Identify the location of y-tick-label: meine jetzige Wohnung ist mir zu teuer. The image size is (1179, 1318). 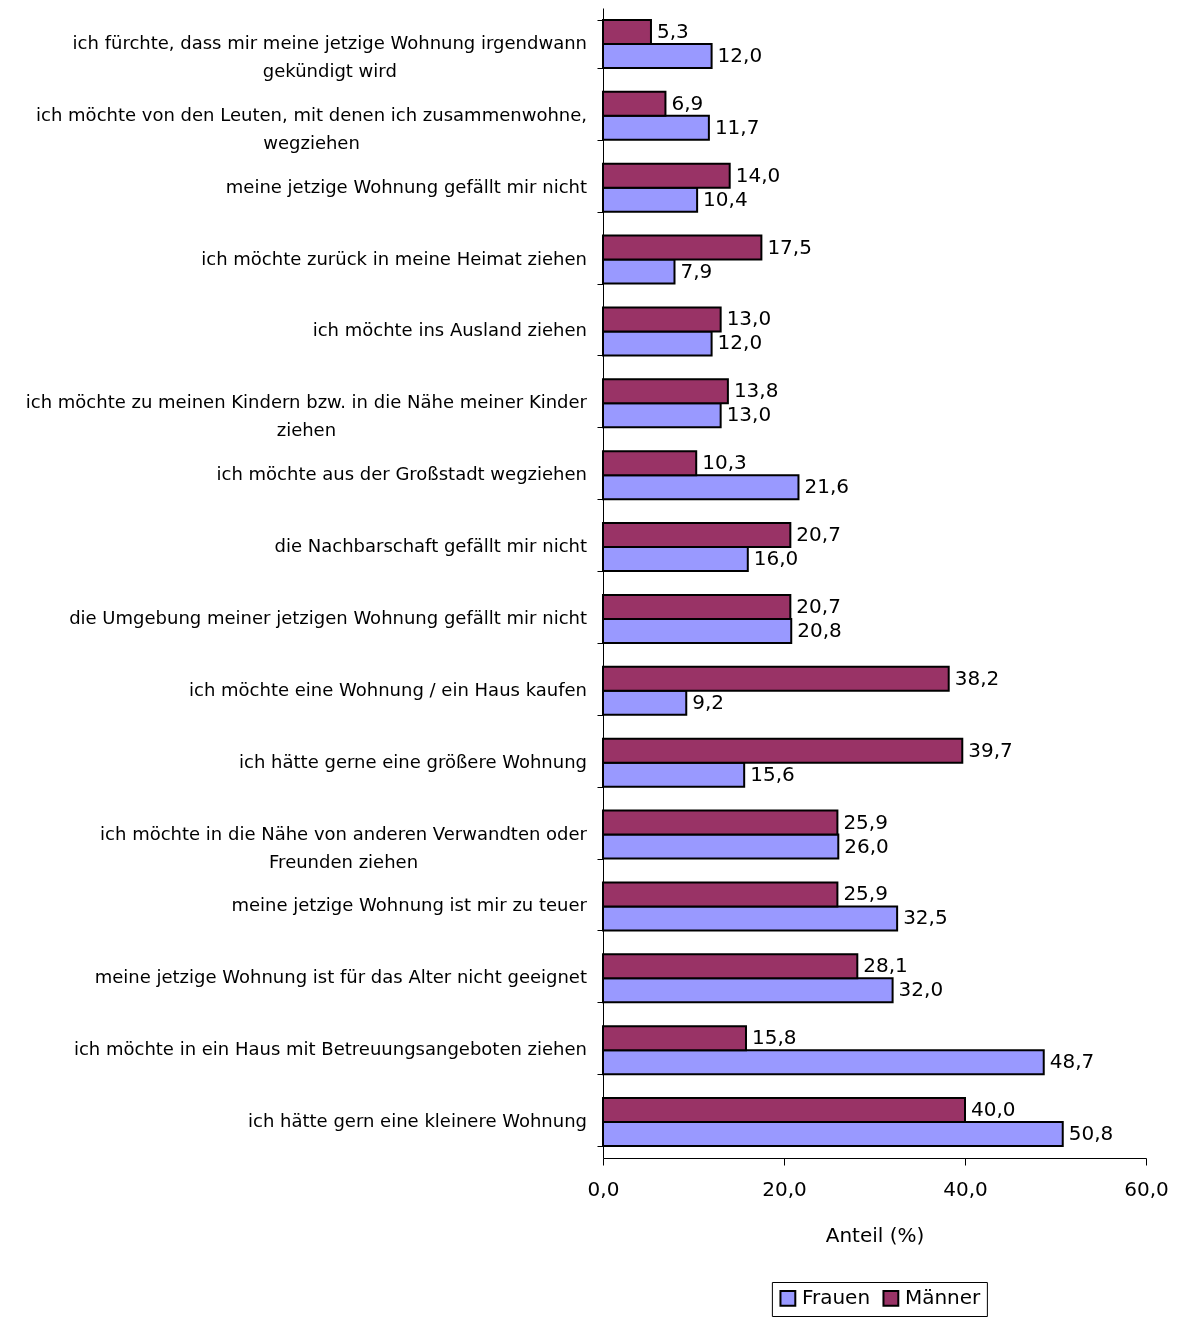
(409, 905).